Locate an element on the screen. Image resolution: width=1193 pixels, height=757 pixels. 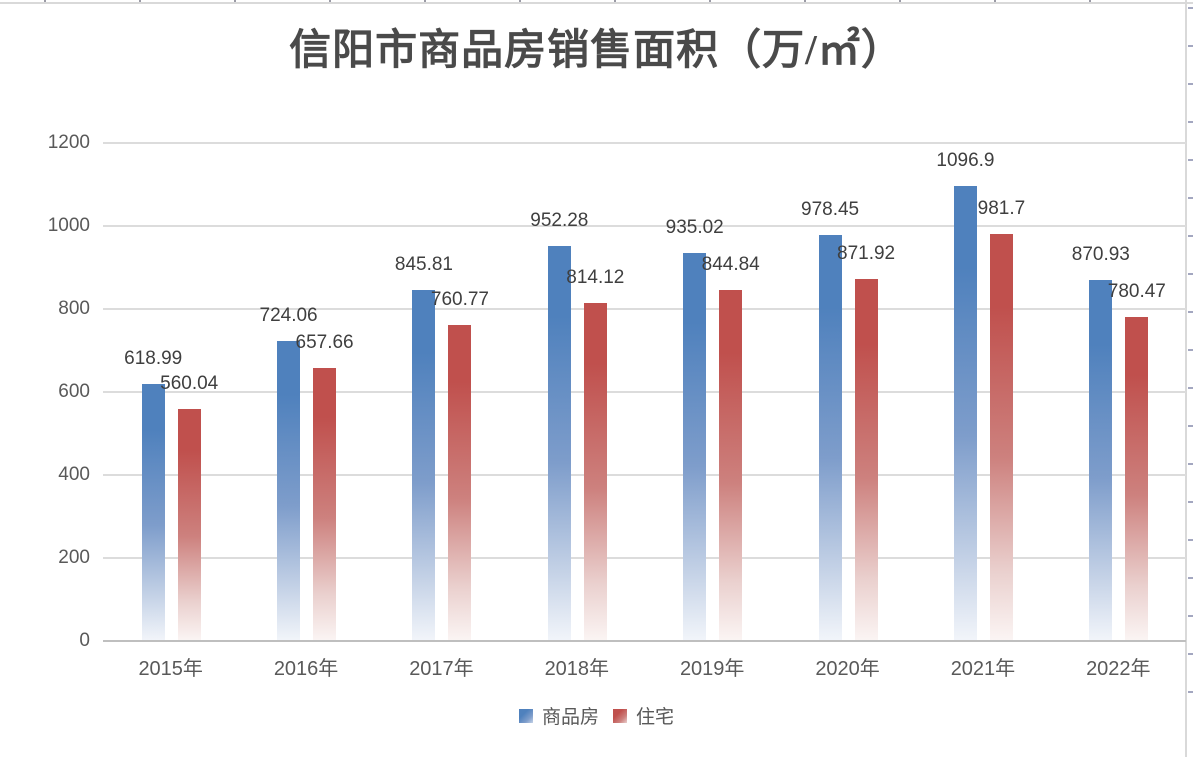
legend-swatch-commercial is located at coordinates (525, 715).